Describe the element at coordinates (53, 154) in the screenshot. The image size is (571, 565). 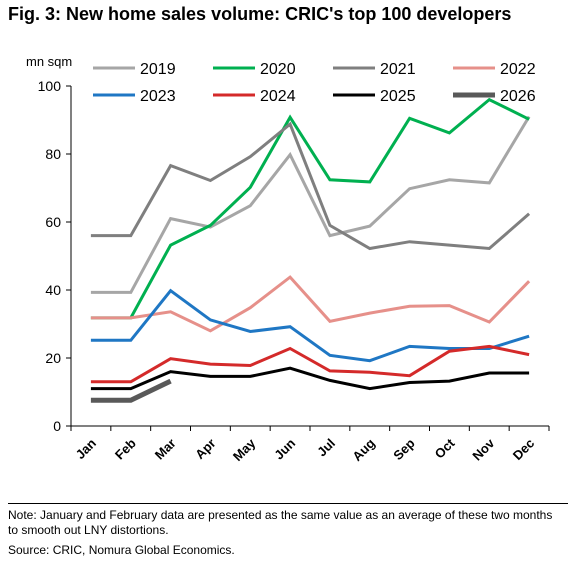
I see `y-tick-label: 80` at that location.